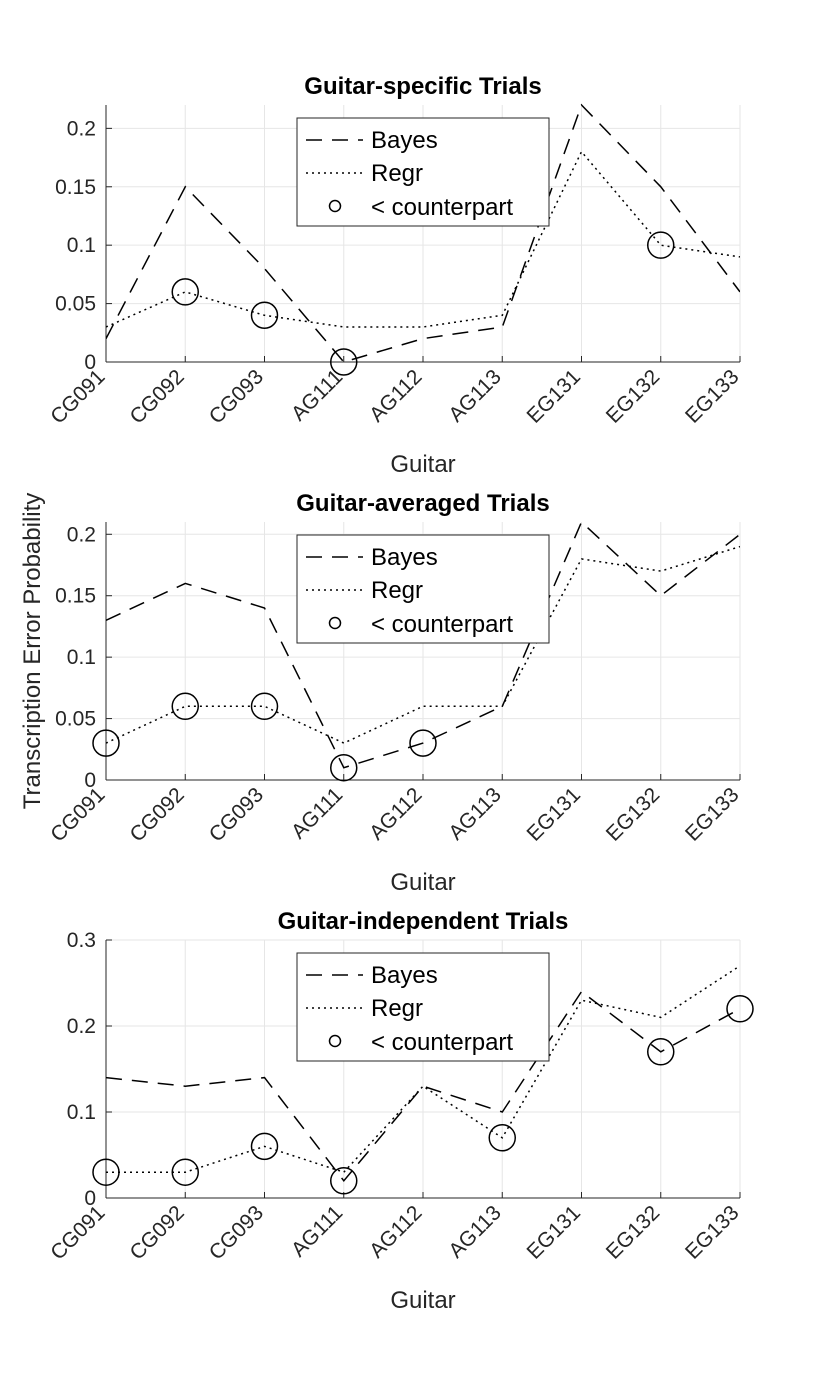 The width and height of the screenshot is (818, 1394). I want to click on chart-title: Guitar-specific Trials, so click(422, 86).